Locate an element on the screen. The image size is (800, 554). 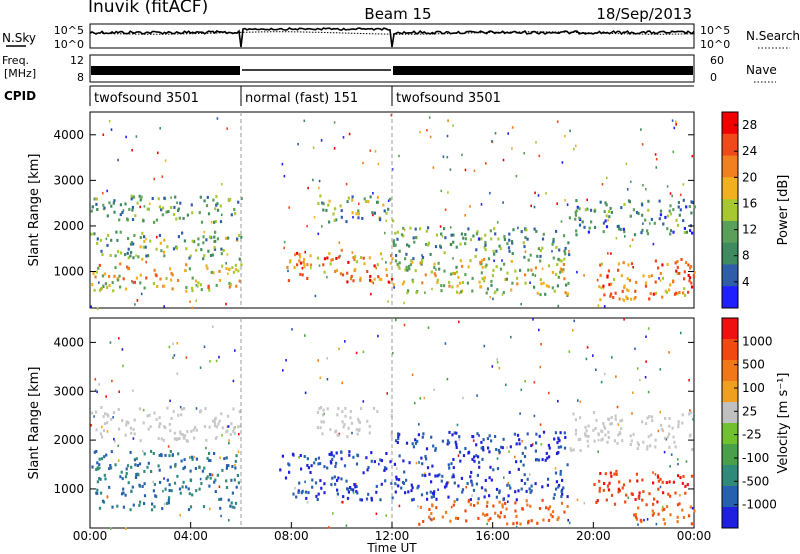
echo-red-evening is located at coordinates (692, 476).